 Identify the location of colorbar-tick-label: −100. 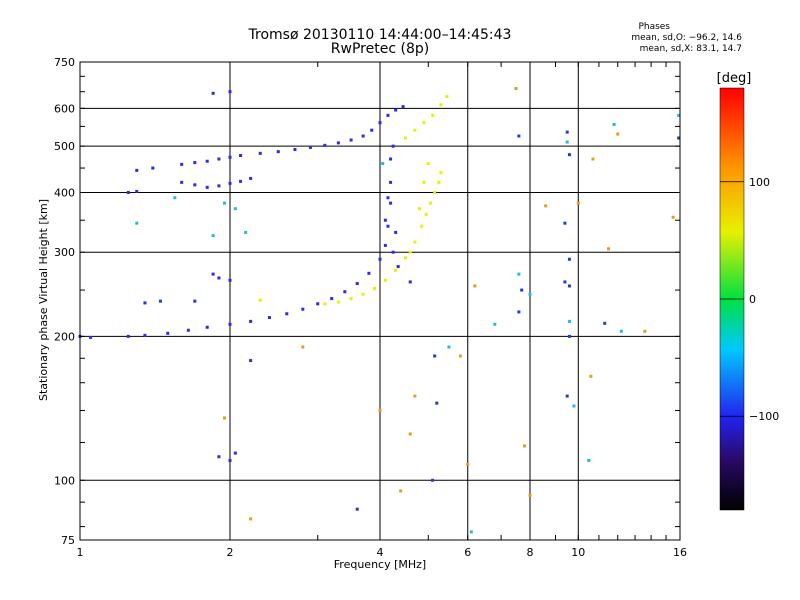
(764, 416).